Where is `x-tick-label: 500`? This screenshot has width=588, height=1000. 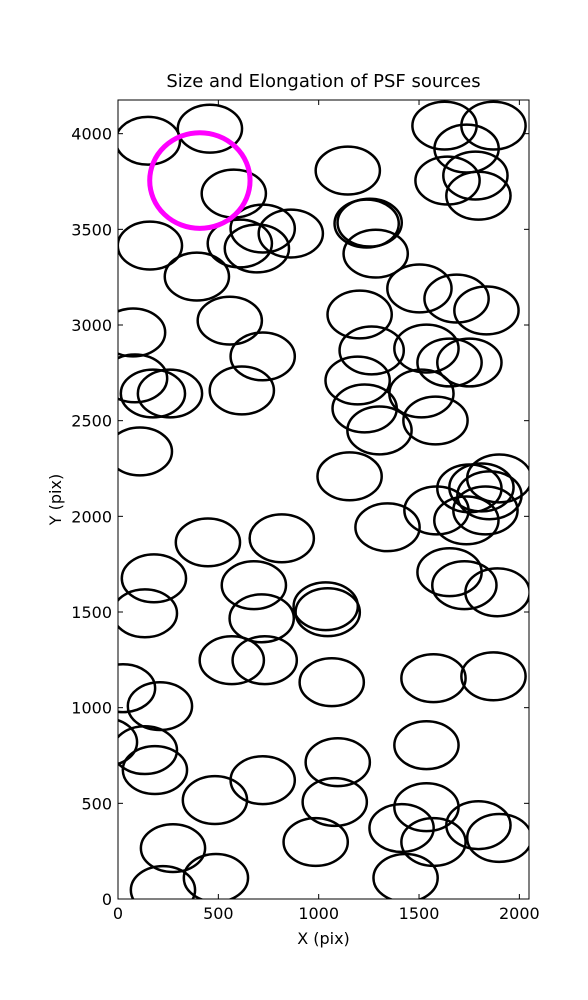 x-tick-label: 500 is located at coordinates (218, 913).